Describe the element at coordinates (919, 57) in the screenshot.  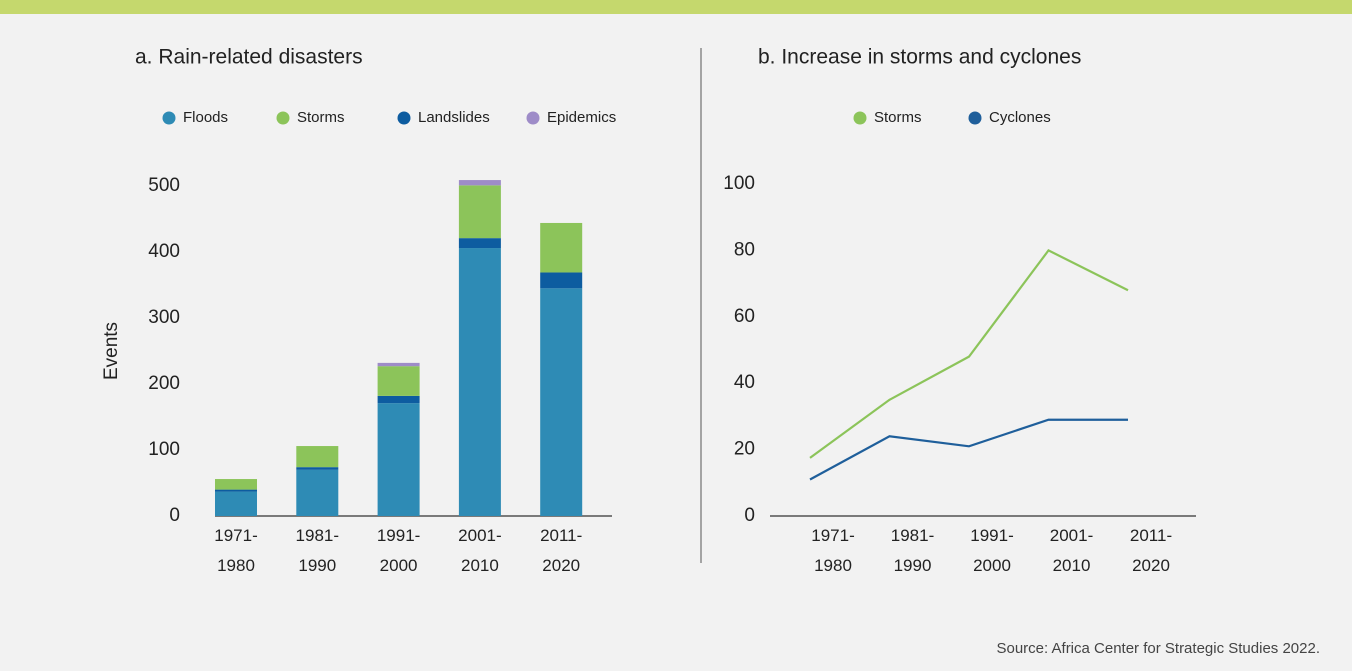
I see `chart-title: b. Increase in storms and cyclones` at that location.